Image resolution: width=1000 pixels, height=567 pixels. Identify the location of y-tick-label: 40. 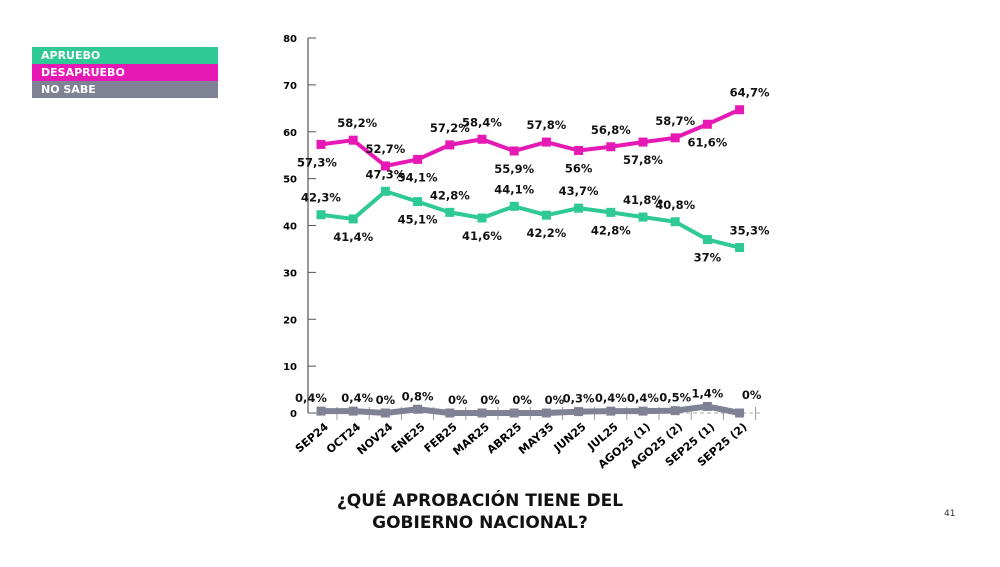
(290, 227).